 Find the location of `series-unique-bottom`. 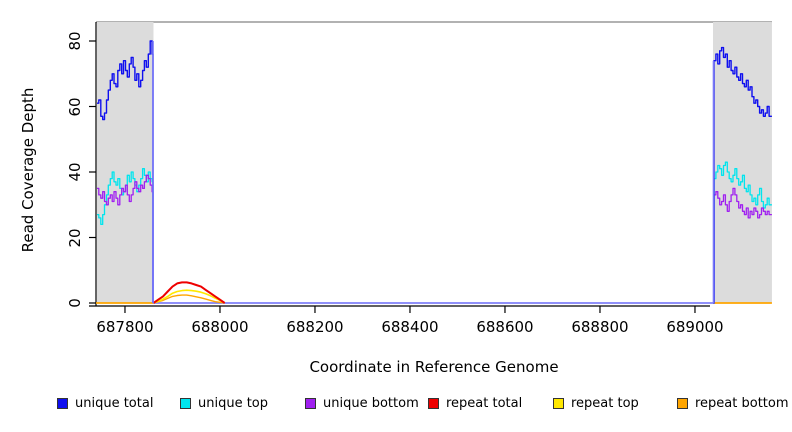

series-unique-bottom is located at coordinates (125, 238).